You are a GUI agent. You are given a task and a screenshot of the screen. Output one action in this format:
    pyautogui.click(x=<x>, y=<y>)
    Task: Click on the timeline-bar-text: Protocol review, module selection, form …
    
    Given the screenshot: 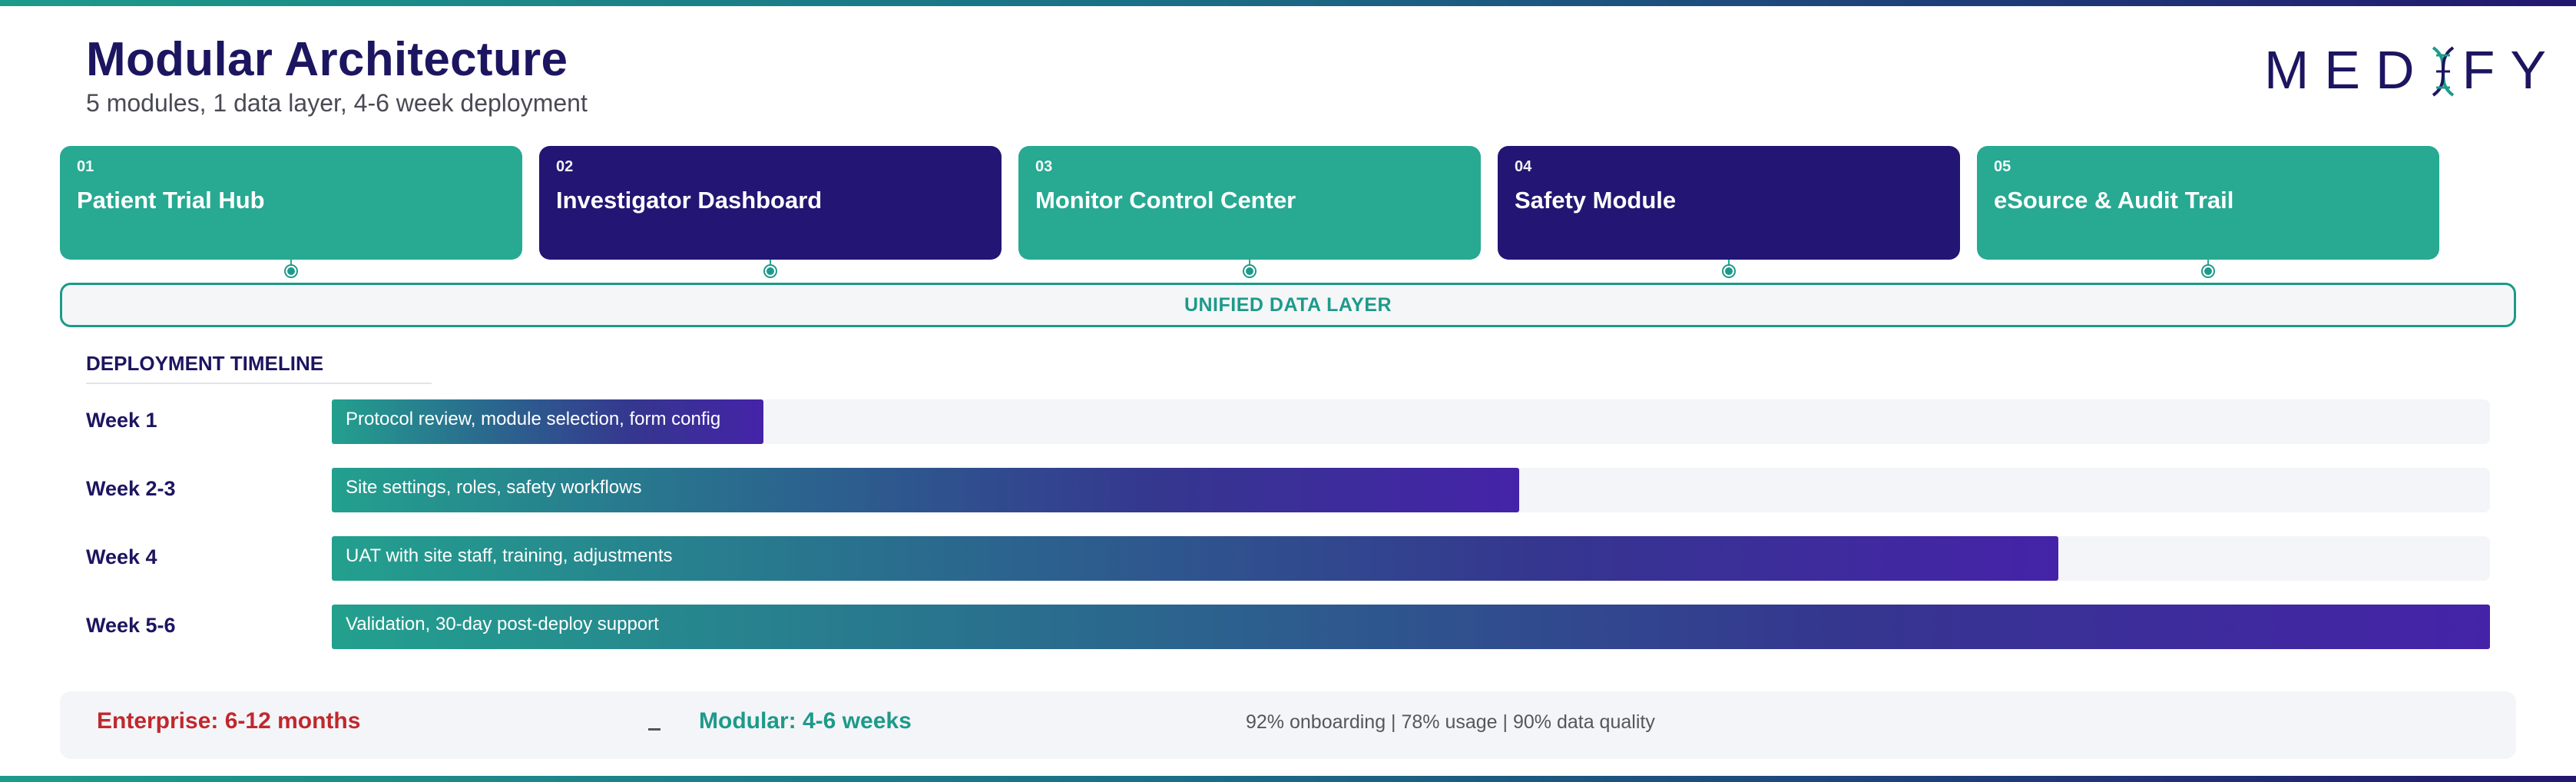 What is the action you would take?
    pyautogui.click(x=533, y=419)
    